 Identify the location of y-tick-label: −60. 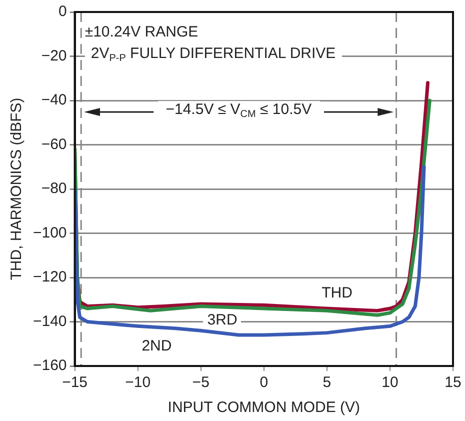
(54, 144).